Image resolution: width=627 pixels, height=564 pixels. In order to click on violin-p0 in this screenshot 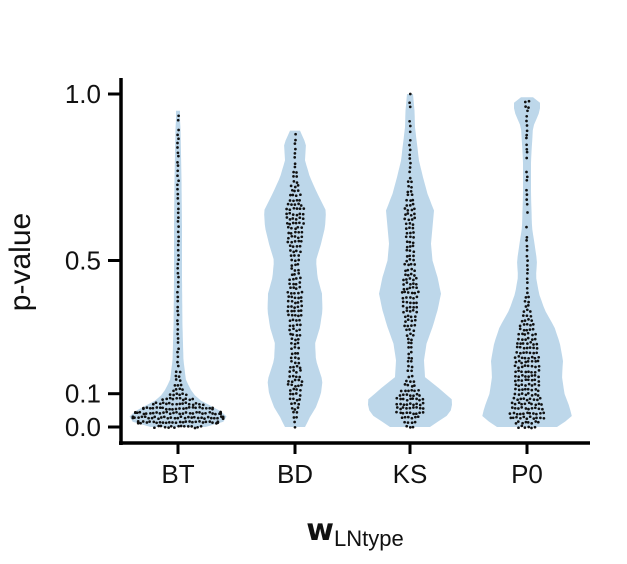, I will do `click(527, 262)`.